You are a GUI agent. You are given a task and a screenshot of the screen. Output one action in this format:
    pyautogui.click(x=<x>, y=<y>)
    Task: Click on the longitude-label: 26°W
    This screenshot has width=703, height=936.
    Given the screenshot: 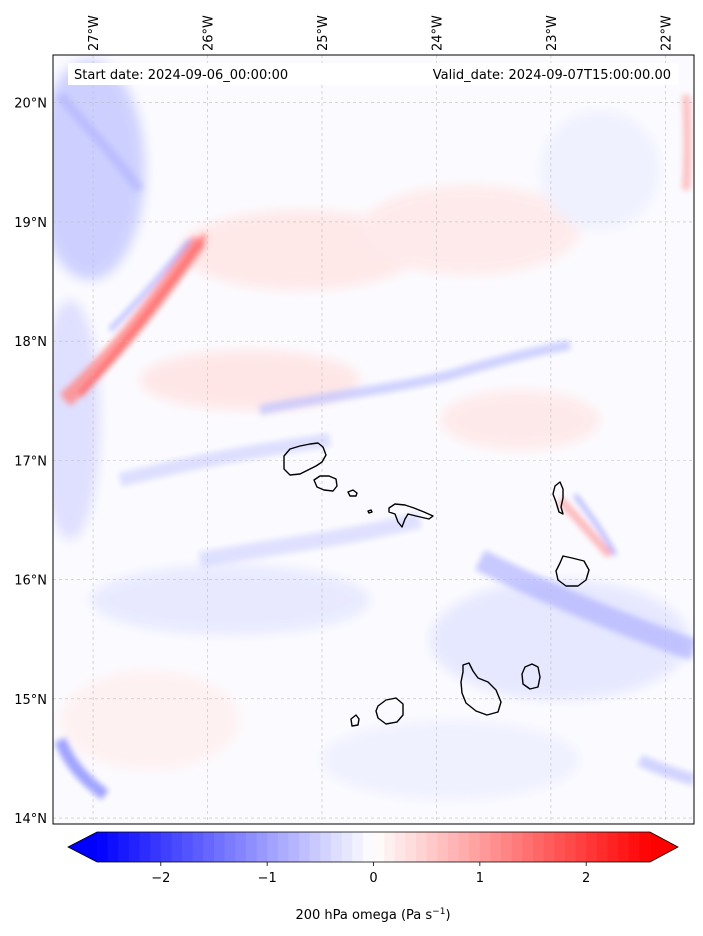 What is the action you would take?
    pyautogui.click(x=209, y=33)
    